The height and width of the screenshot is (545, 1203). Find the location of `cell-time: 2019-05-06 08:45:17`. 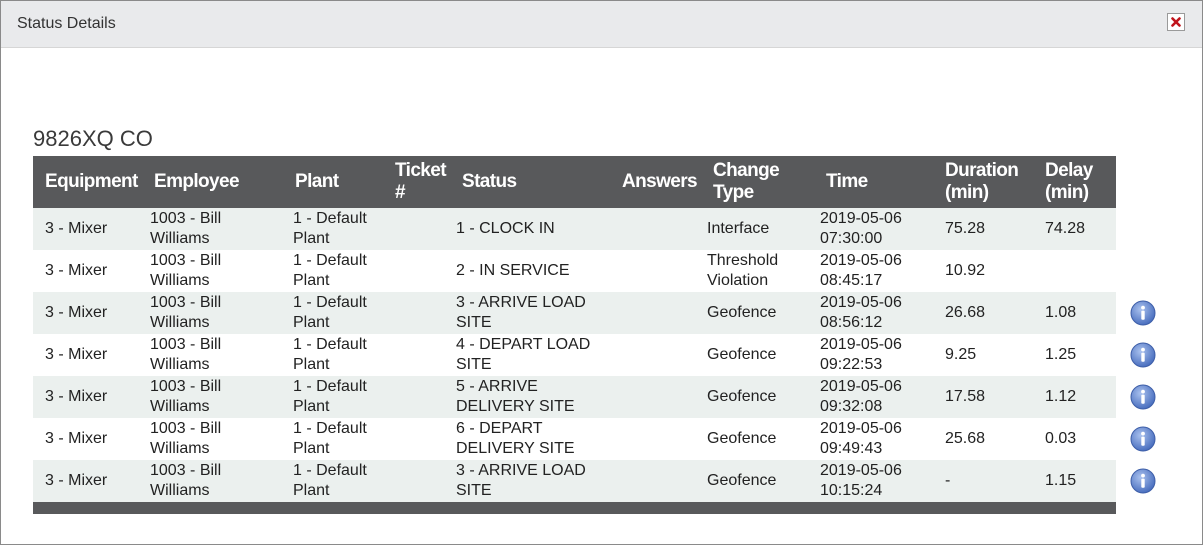

cell-time: 2019-05-06 08:45:17 is located at coordinates (873, 271).